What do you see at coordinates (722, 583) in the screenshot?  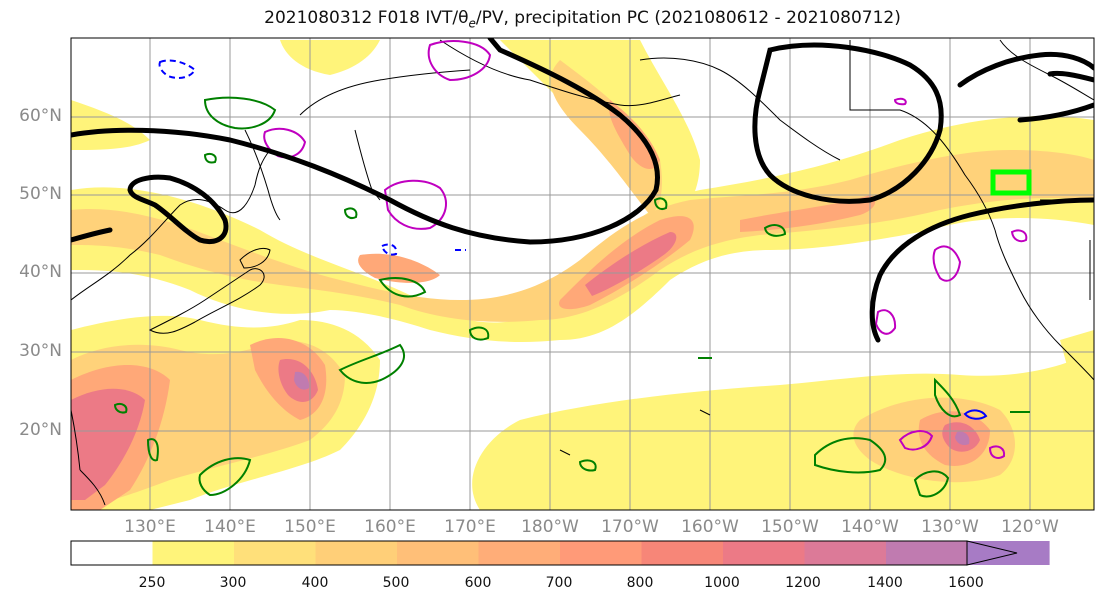 I see `colorbar-tick-1000: 1000` at bounding box center [722, 583].